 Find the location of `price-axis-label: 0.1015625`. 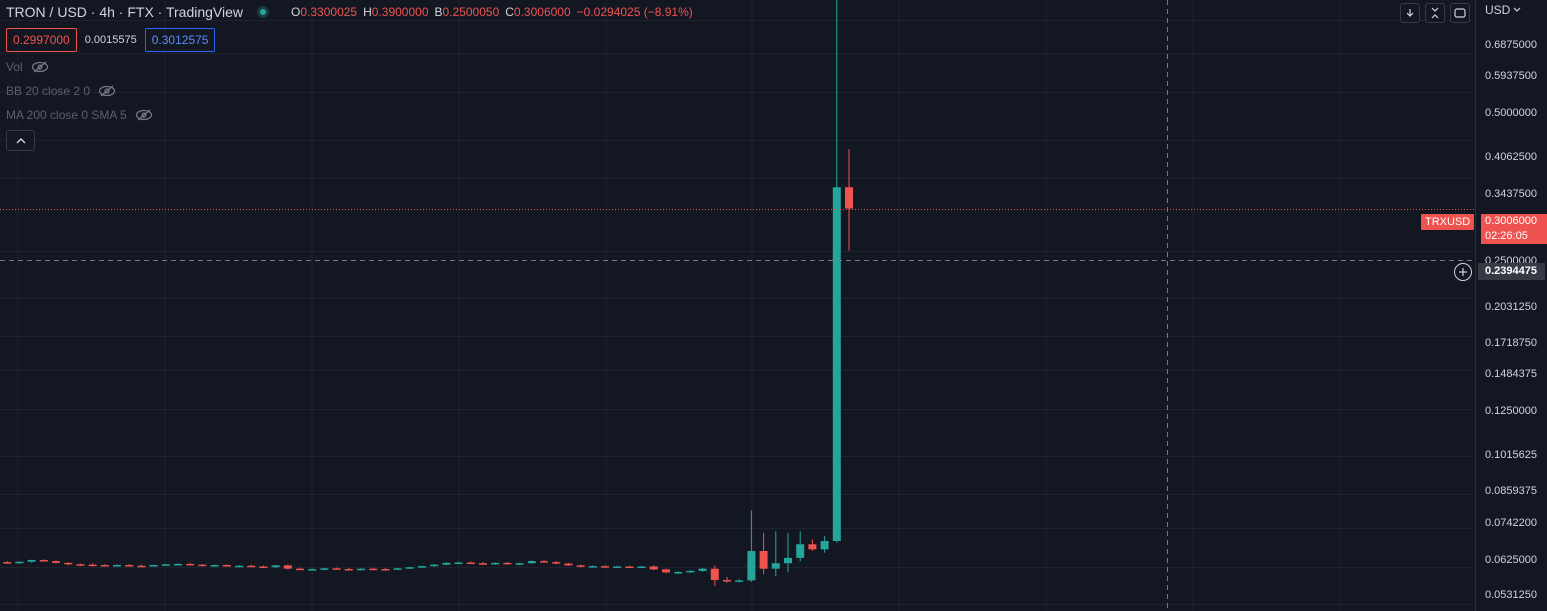

price-axis-label: 0.1015625 is located at coordinates (1511, 455).